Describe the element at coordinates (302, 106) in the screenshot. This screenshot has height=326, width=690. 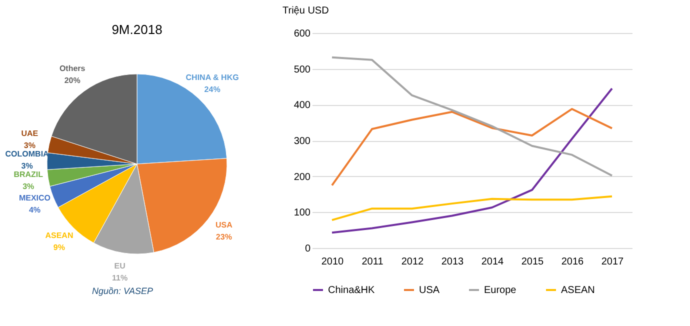
I see `y-tick-label: 400` at that location.